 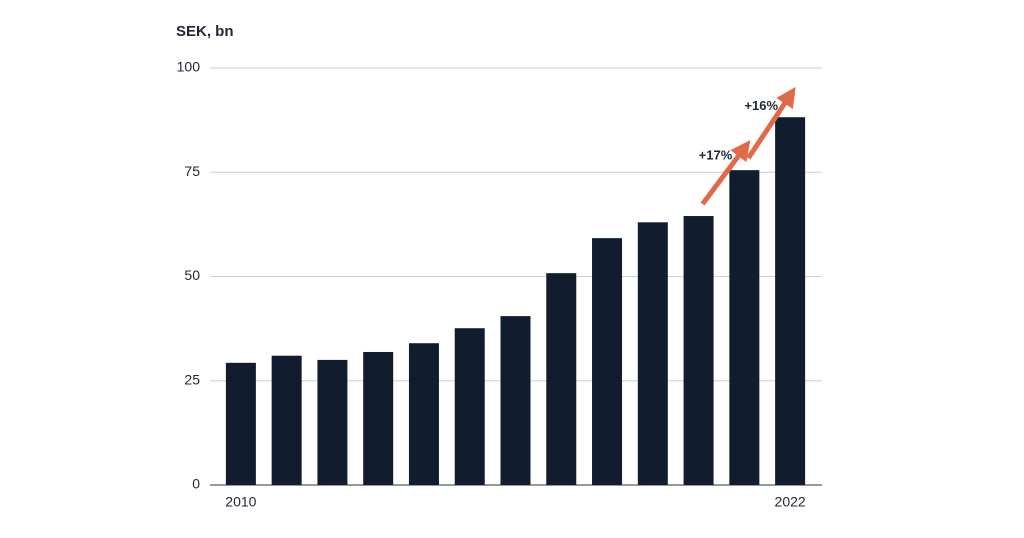 What do you see at coordinates (761, 105) in the screenshot?
I see `annotation: +16%` at bounding box center [761, 105].